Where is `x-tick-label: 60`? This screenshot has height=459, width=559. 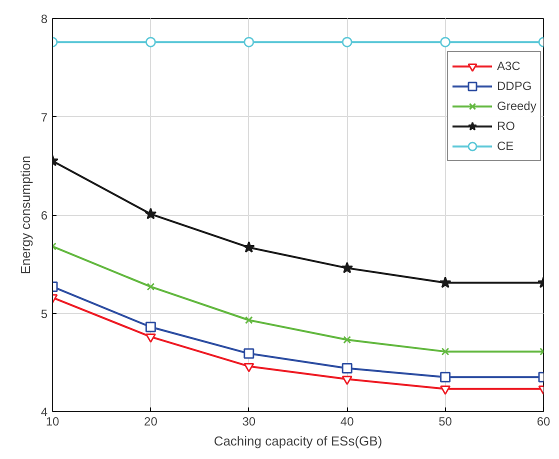 x-tick-label: 60 is located at coordinates (543, 421).